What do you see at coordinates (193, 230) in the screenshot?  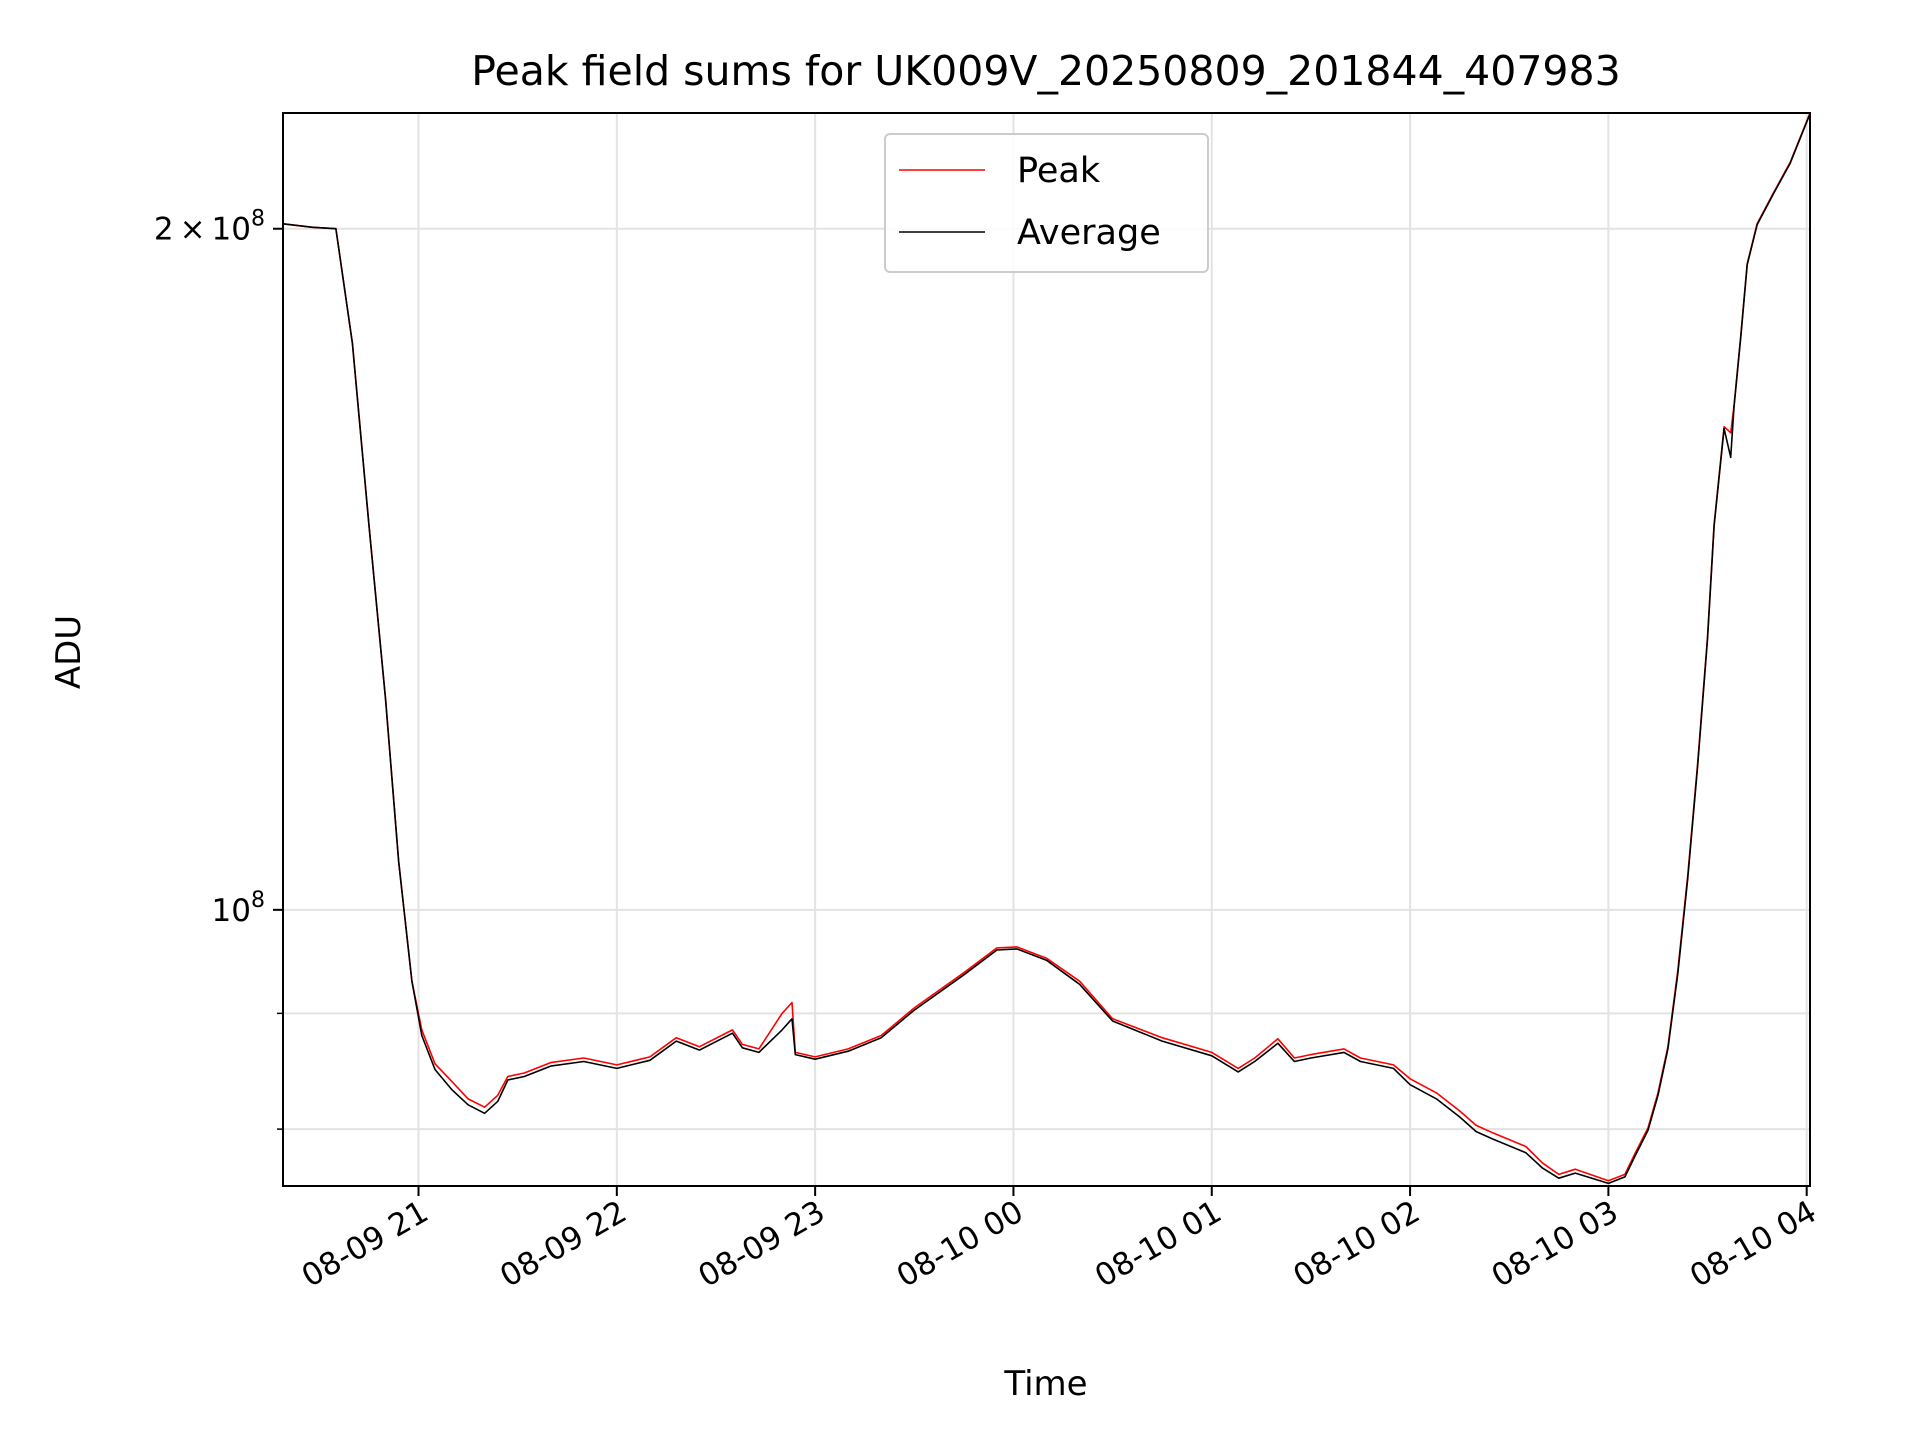 I see `y-tick-times-1: ×` at bounding box center [193, 230].